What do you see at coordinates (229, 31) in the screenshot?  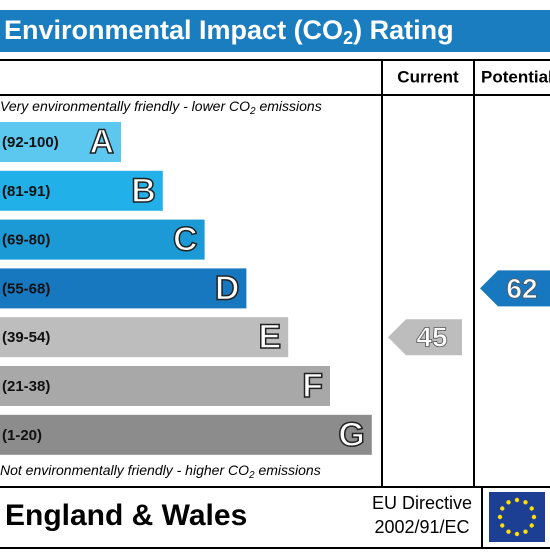 I see `title: Environmental Impact (CO2) Rating` at bounding box center [229, 31].